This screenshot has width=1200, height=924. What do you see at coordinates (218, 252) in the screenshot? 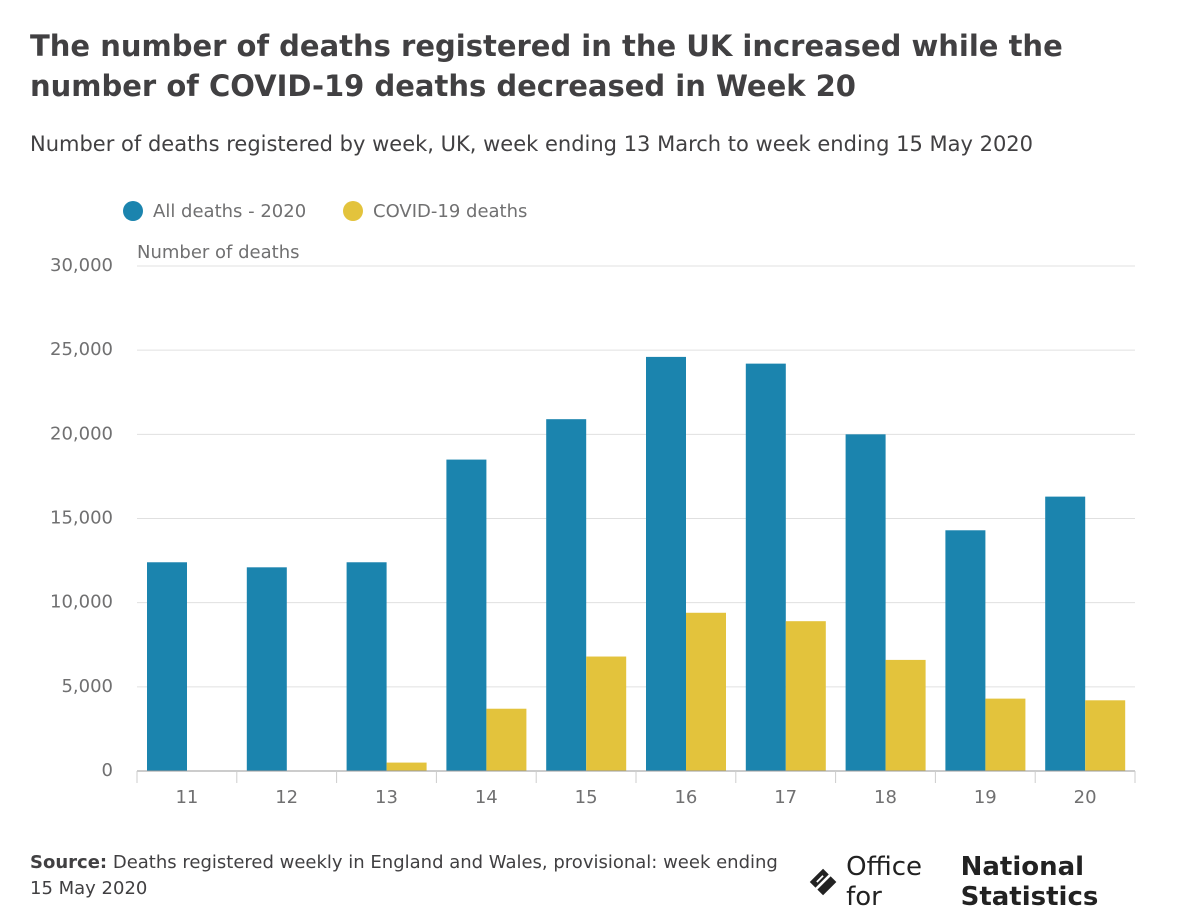
I see `y-axis-label: Number of deaths` at bounding box center [218, 252].